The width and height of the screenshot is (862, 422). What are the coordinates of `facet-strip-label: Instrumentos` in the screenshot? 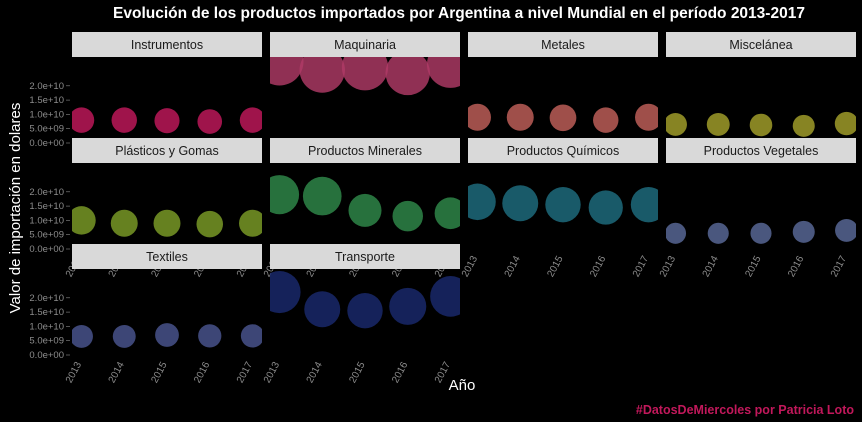 It's located at (167, 45).